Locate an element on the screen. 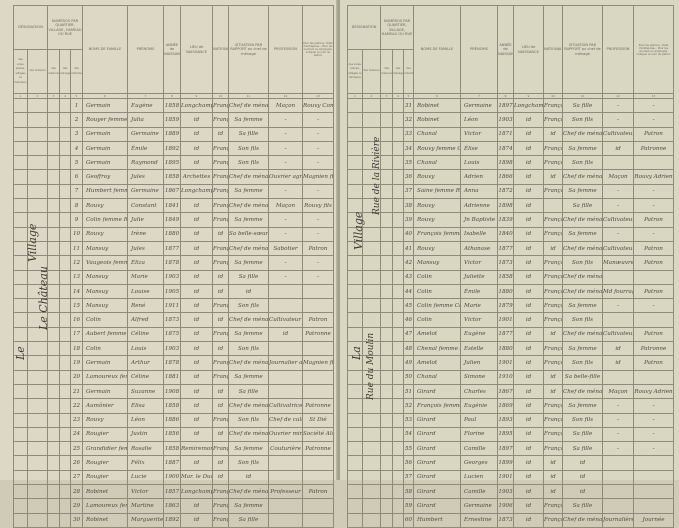  table-row: 21 Germain Suzanne 1908 id id Sa fille is located at coordinates (174, 391).